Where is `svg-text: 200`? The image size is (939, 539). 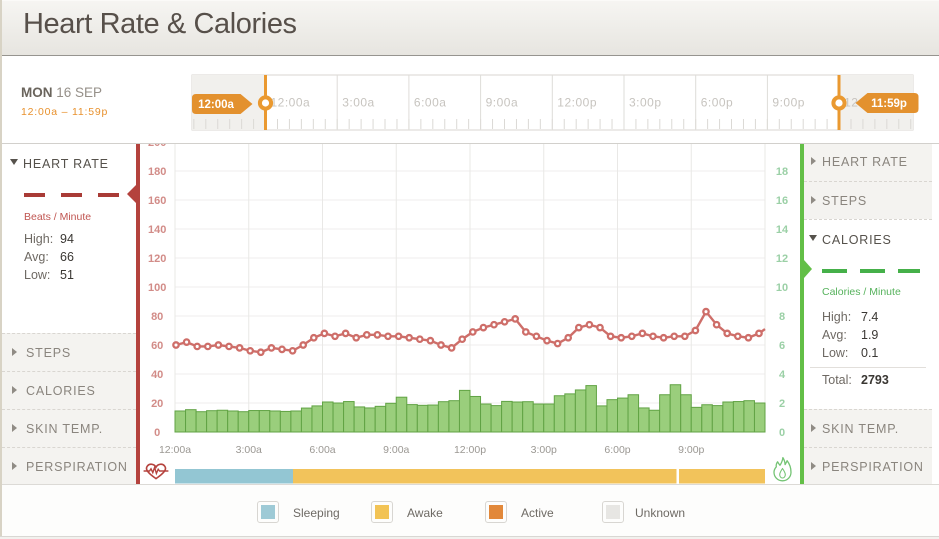
svg-text: 200 is located at coordinates (157, 146).